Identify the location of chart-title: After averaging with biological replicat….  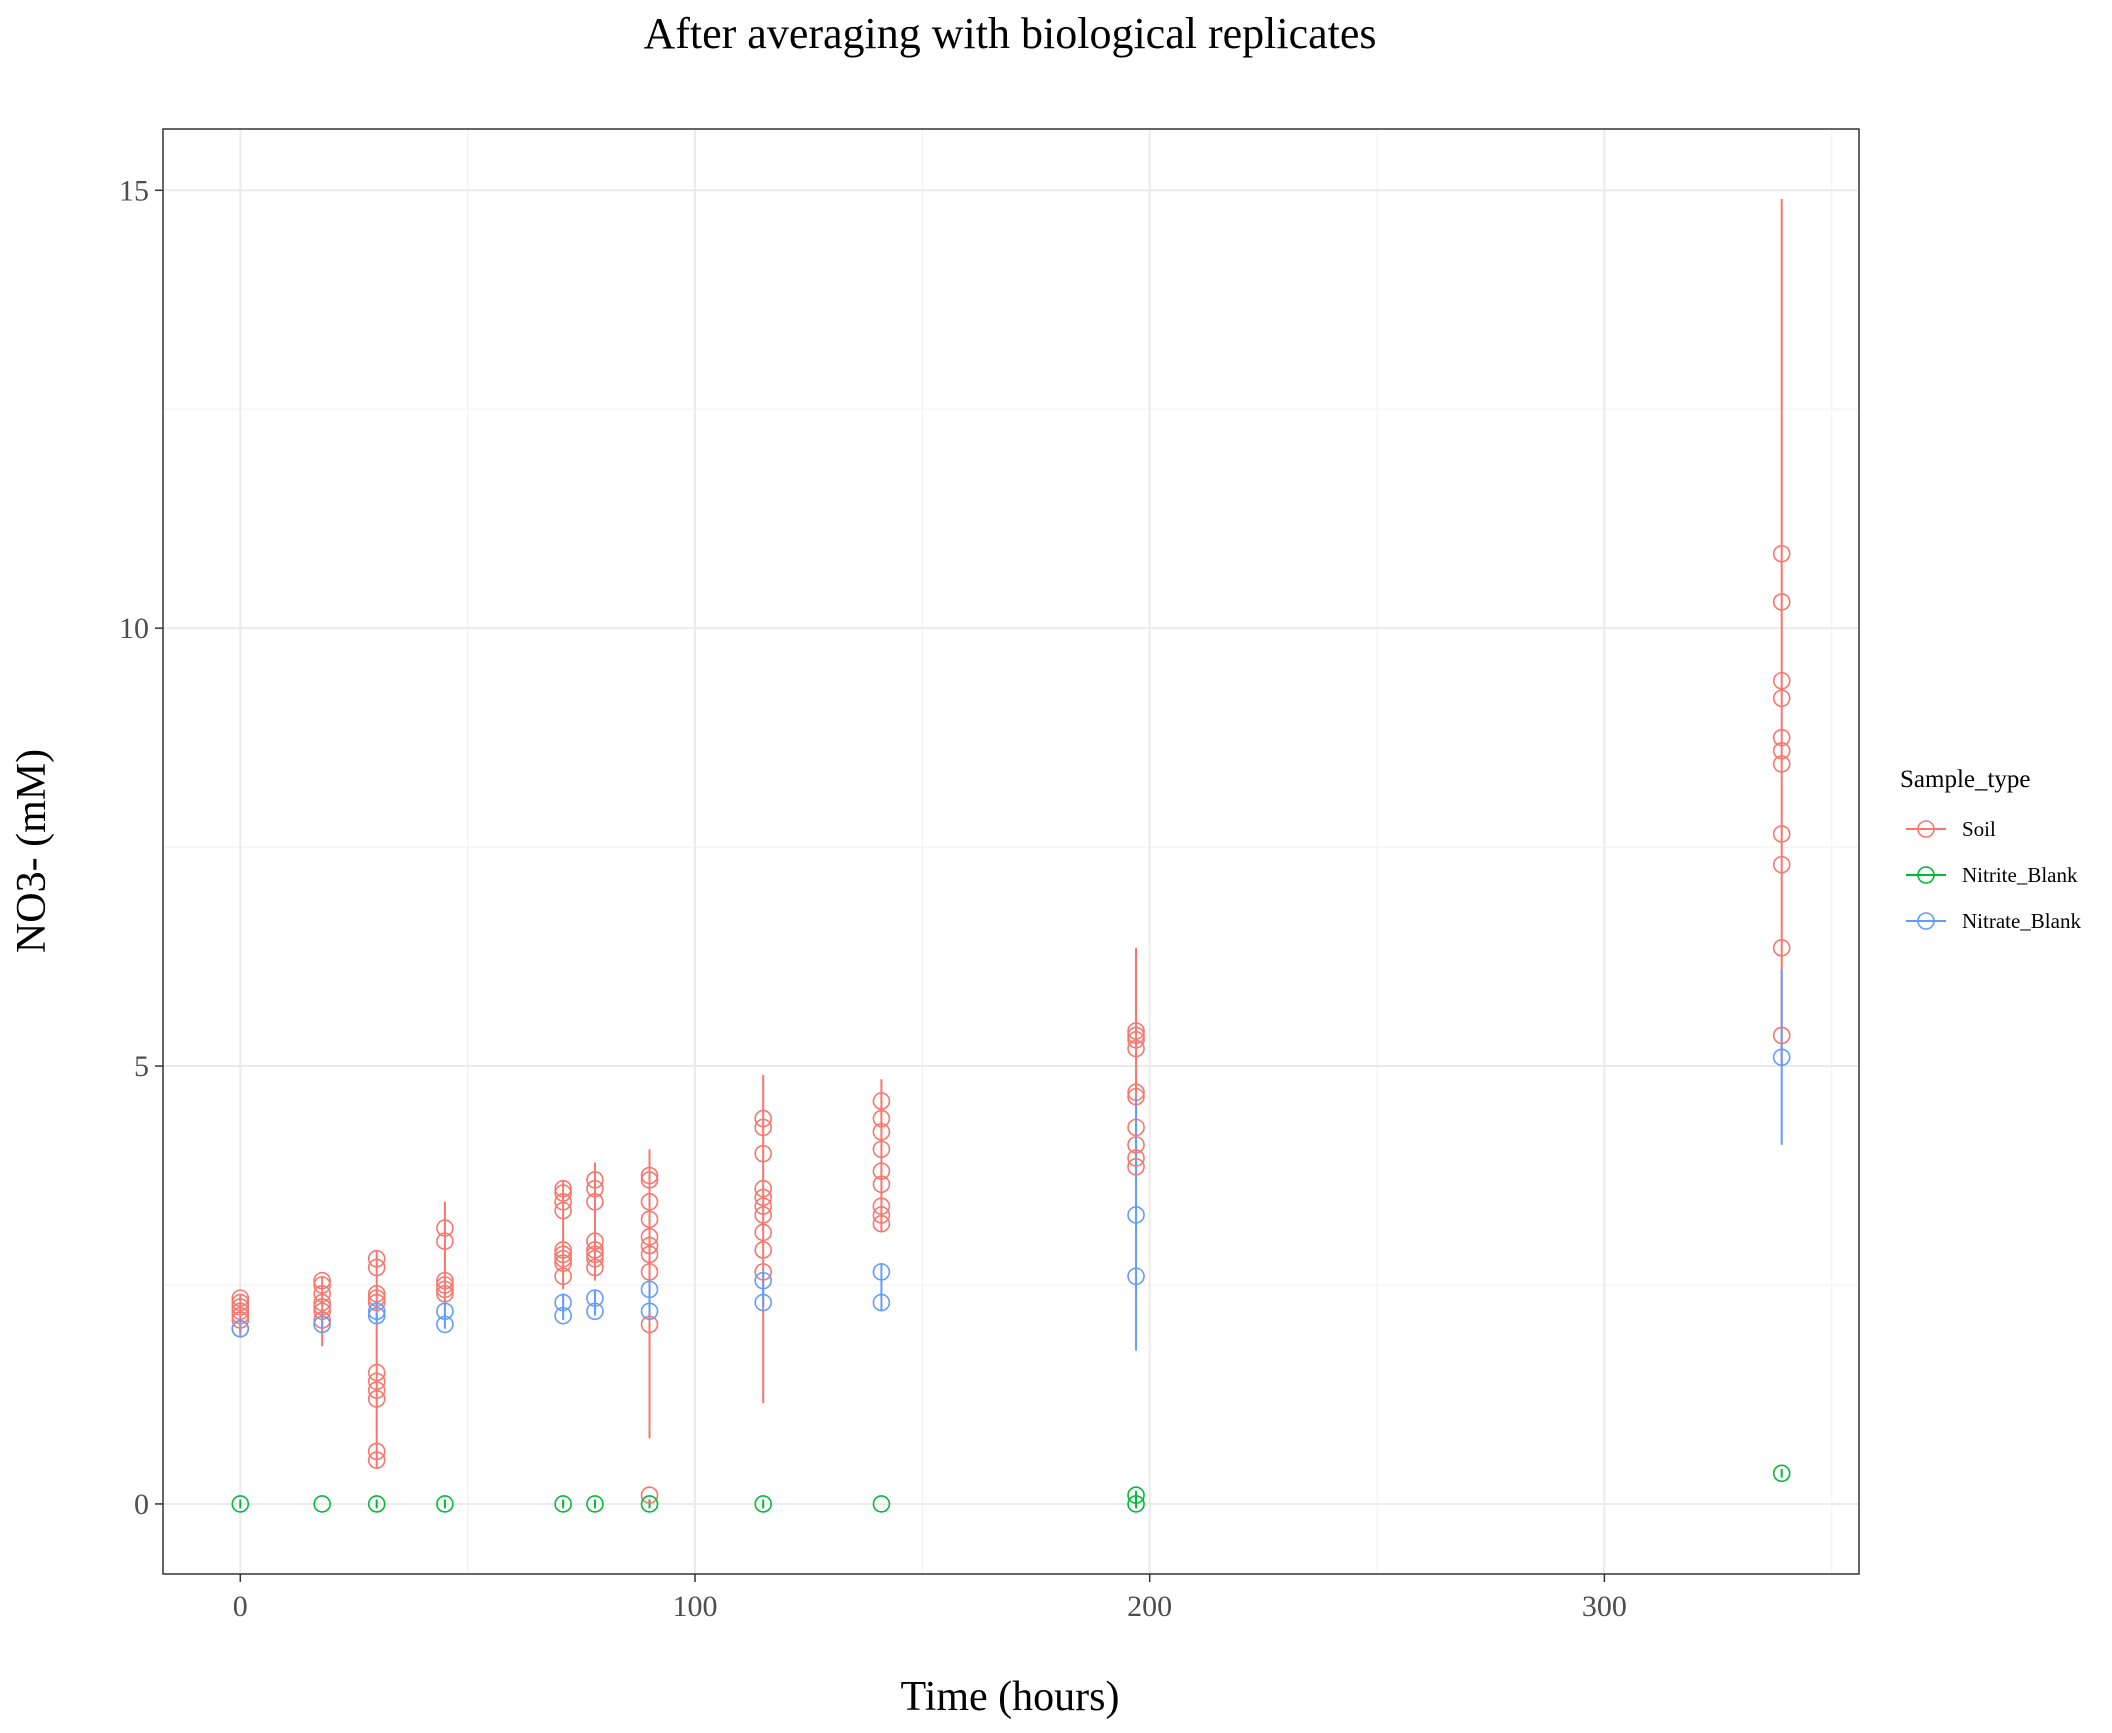
(1009, 33).